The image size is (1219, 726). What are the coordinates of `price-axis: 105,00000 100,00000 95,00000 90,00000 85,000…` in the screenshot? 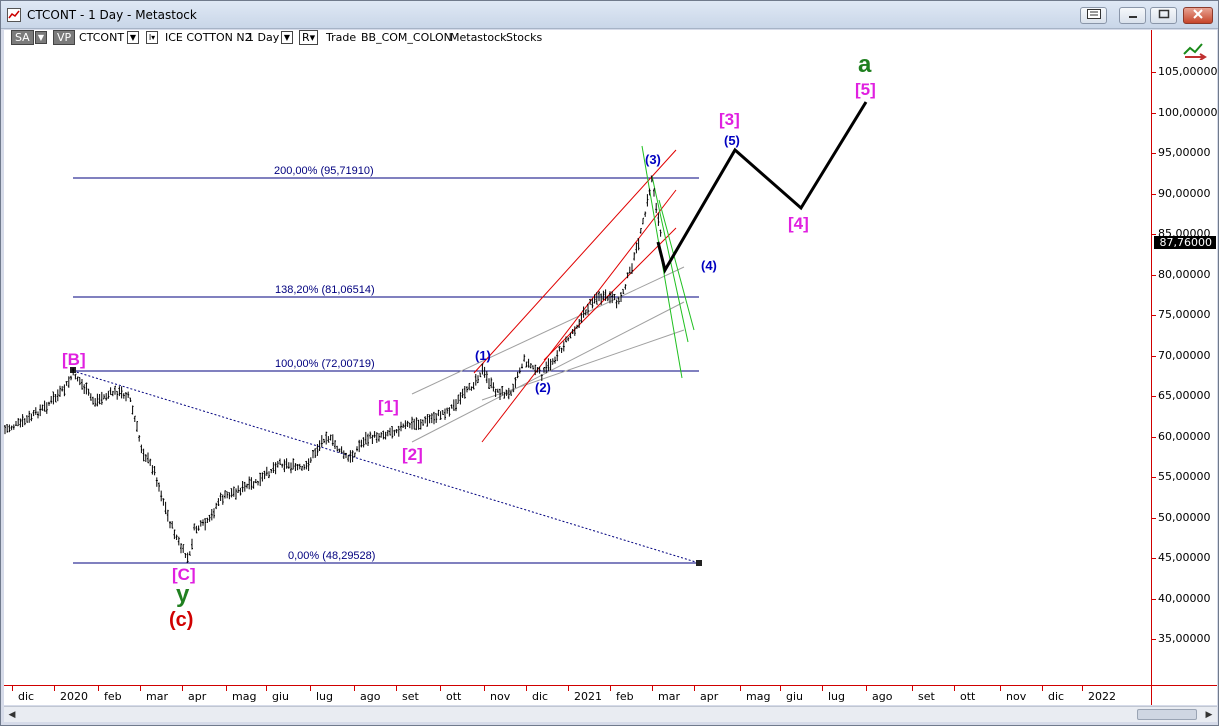 It's located at (1184, 357).